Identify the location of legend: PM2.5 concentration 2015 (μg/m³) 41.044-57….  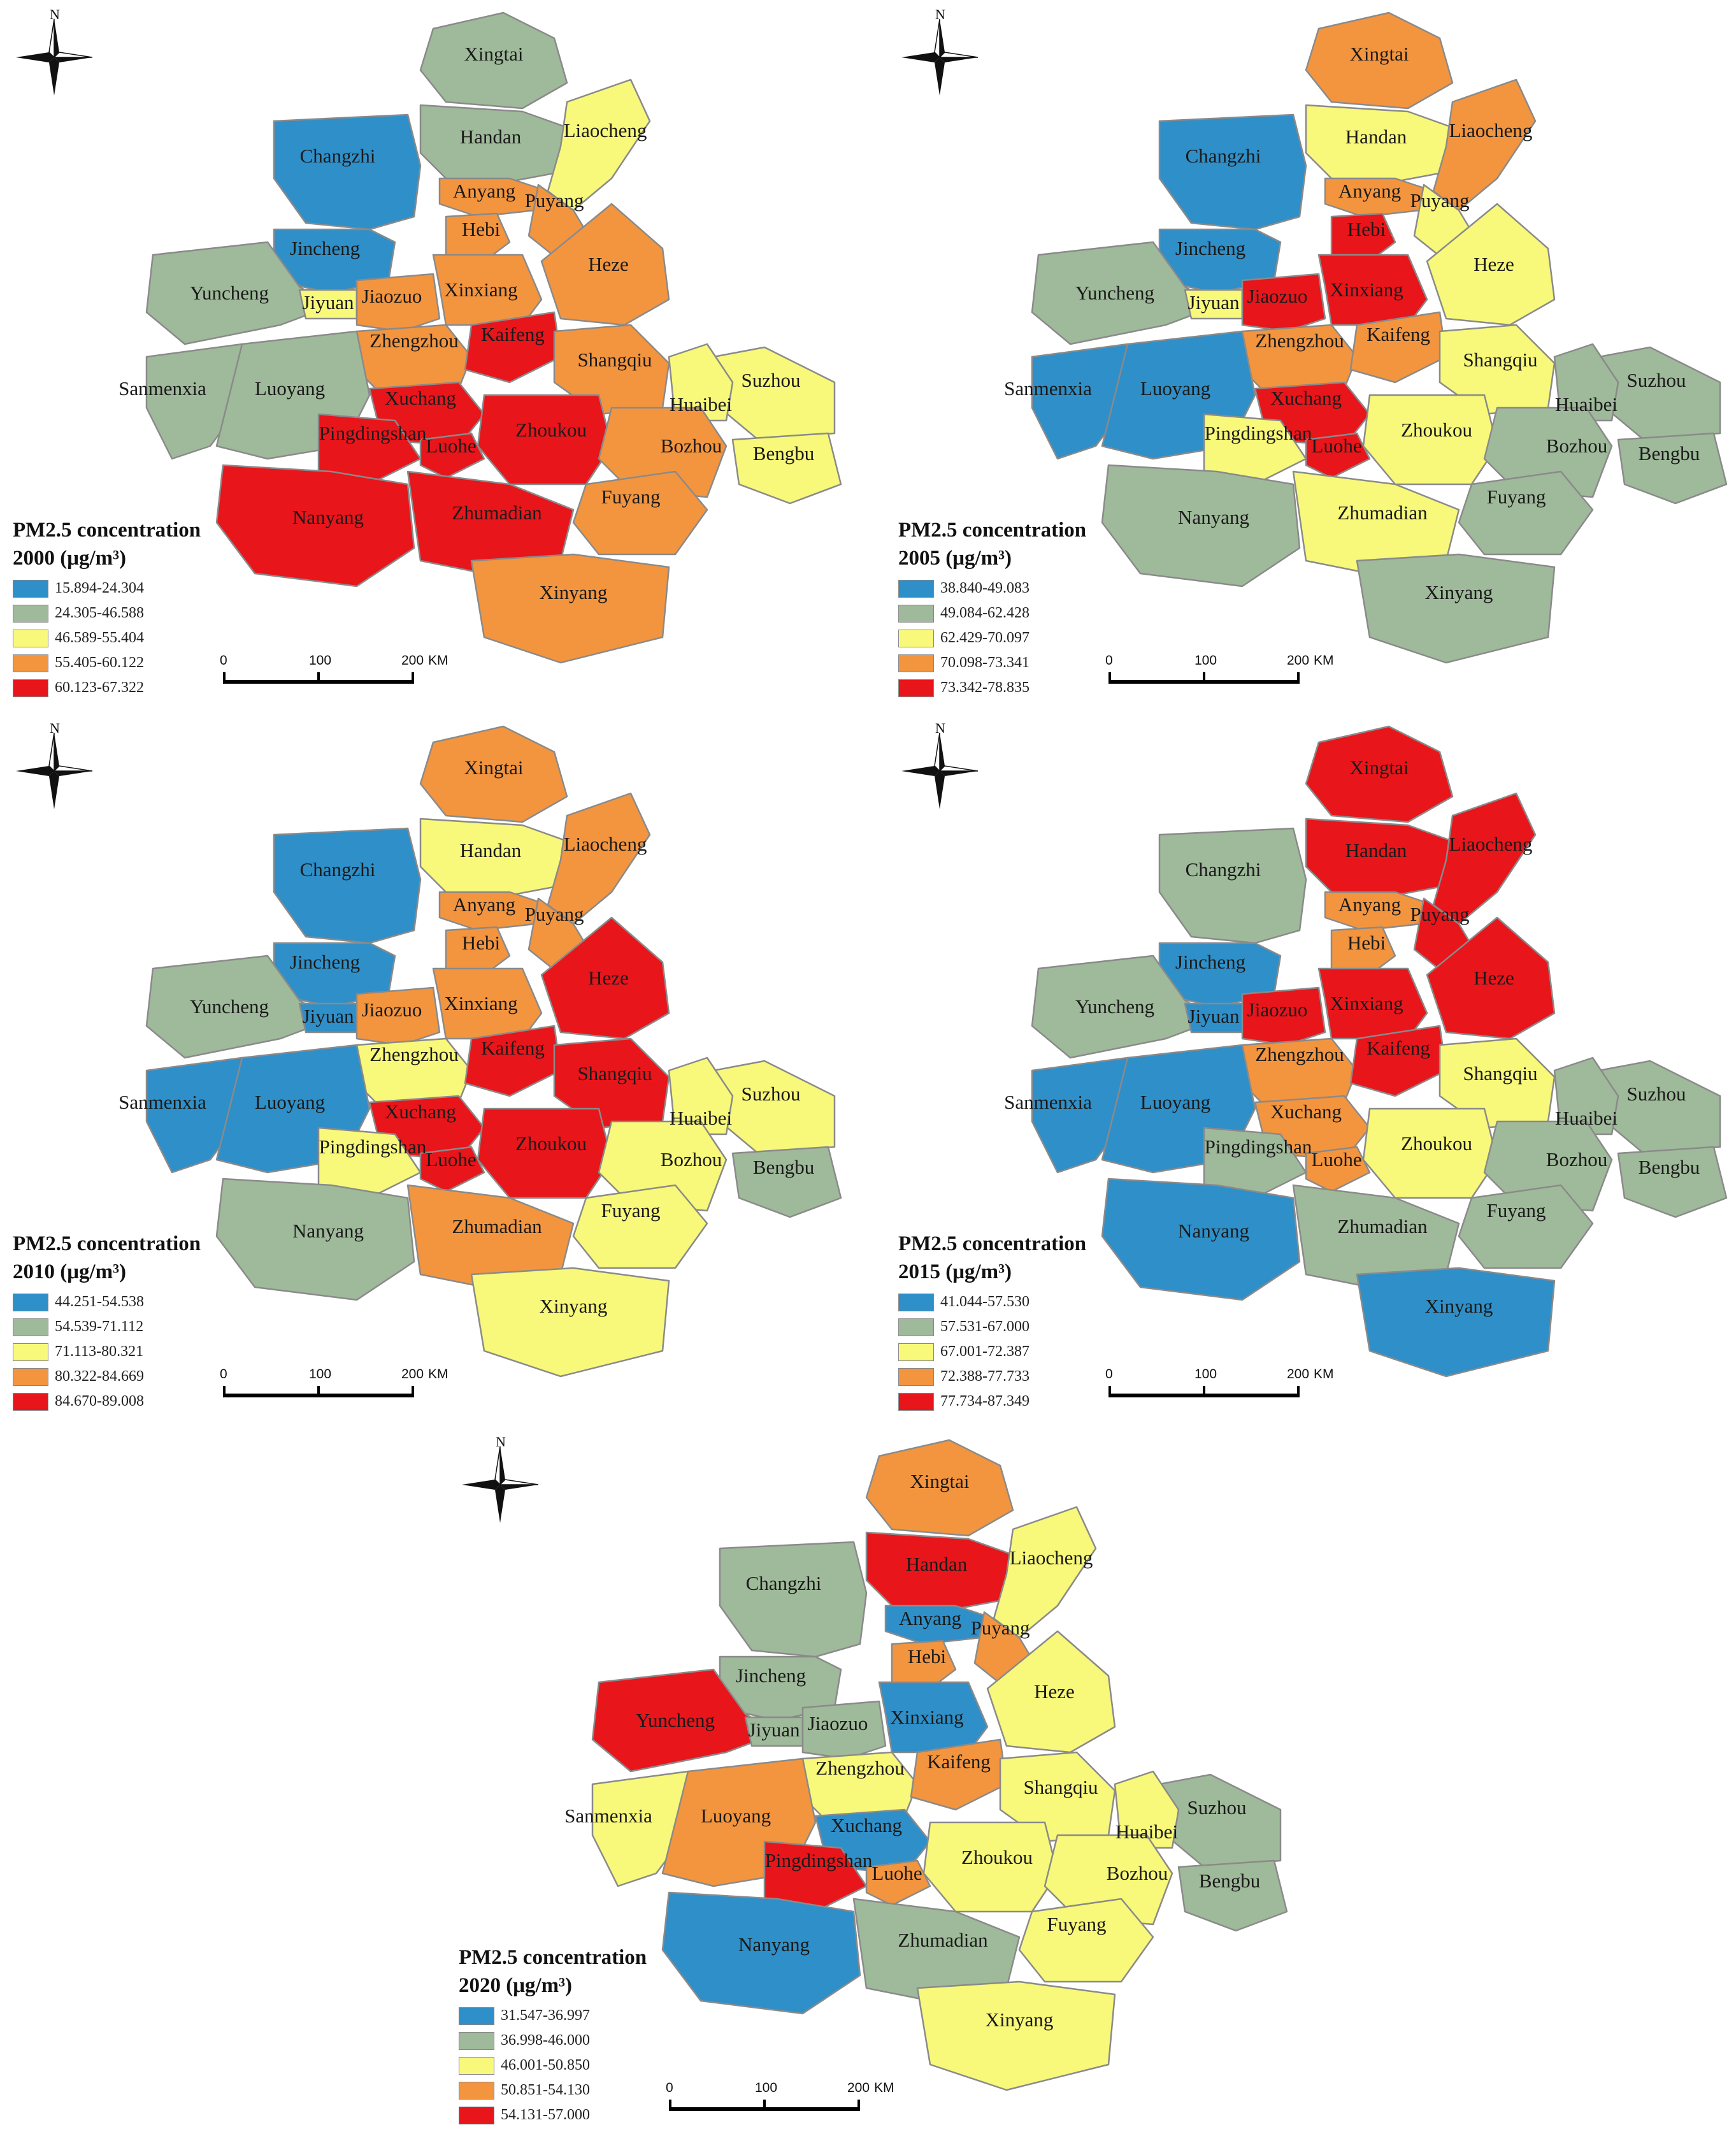
(992, 1322).